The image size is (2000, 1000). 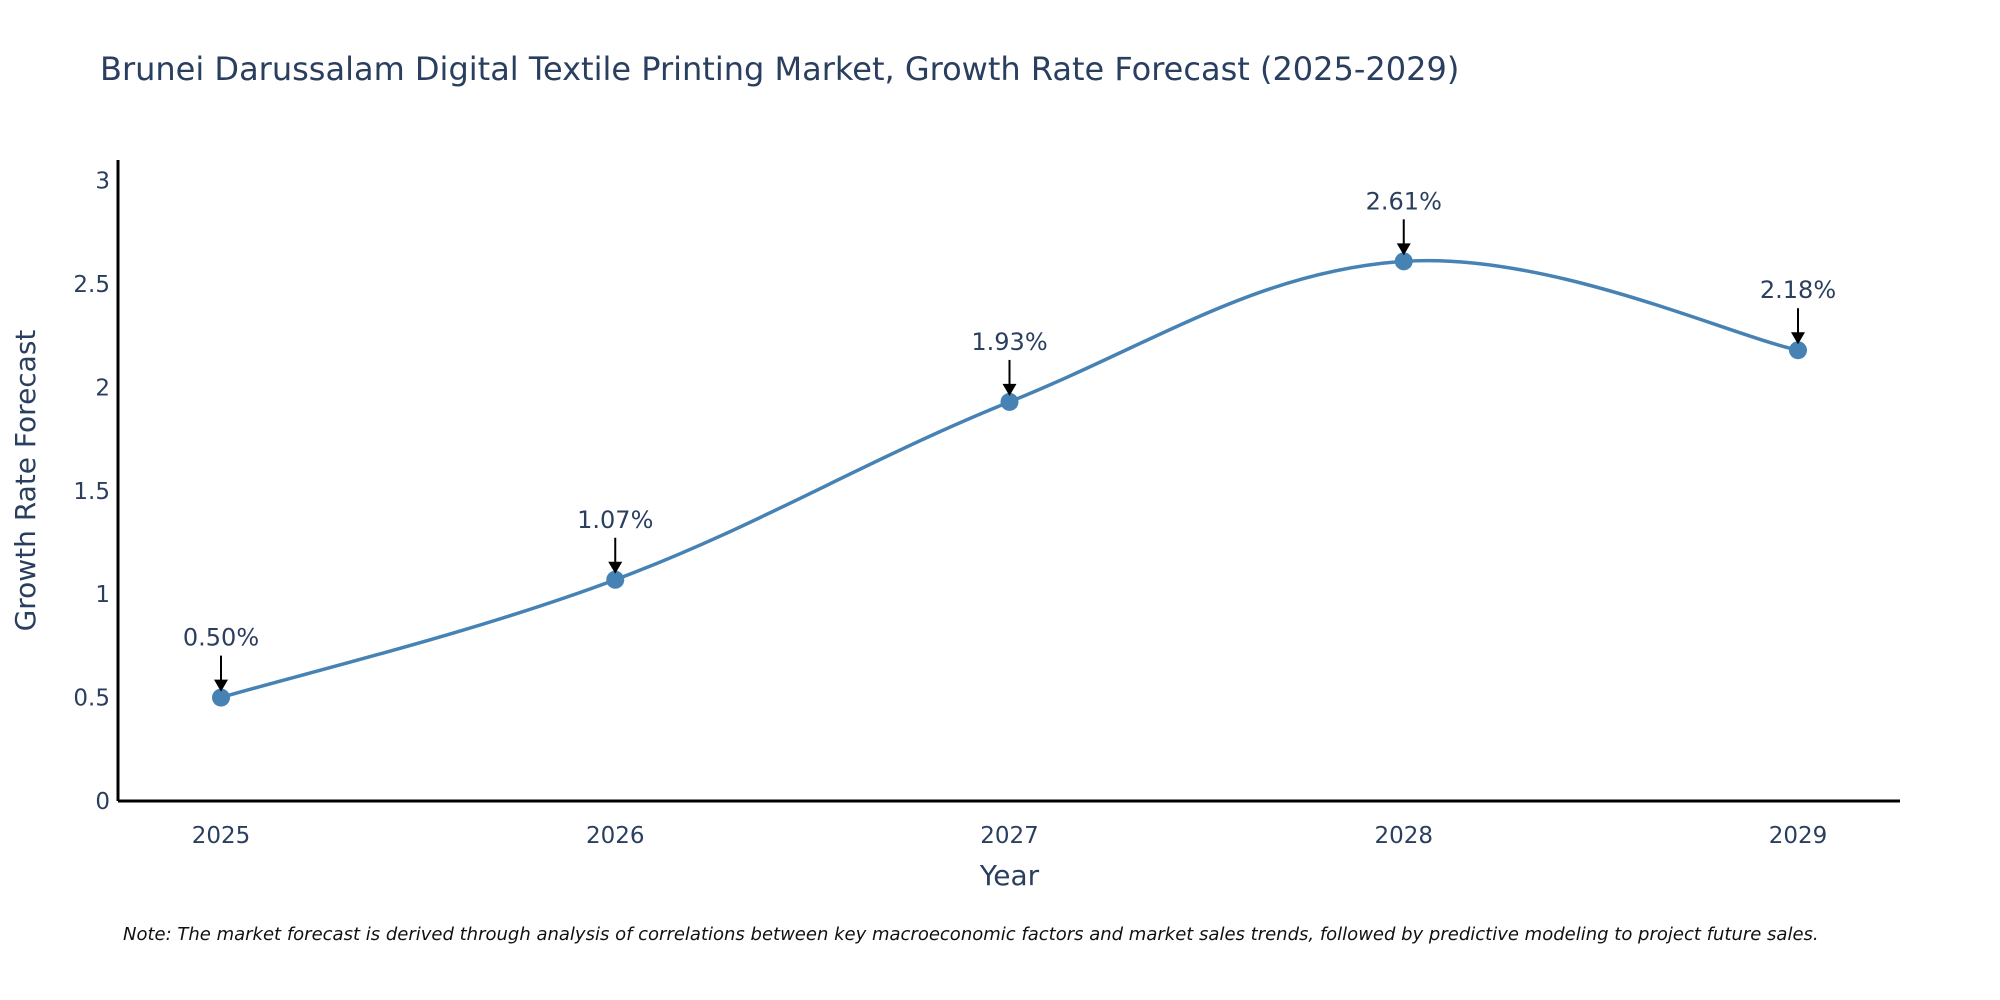 I want to click on x-axis-ticks: 2025 2026 2027 2028 2029, so click(x=1010, y=836).